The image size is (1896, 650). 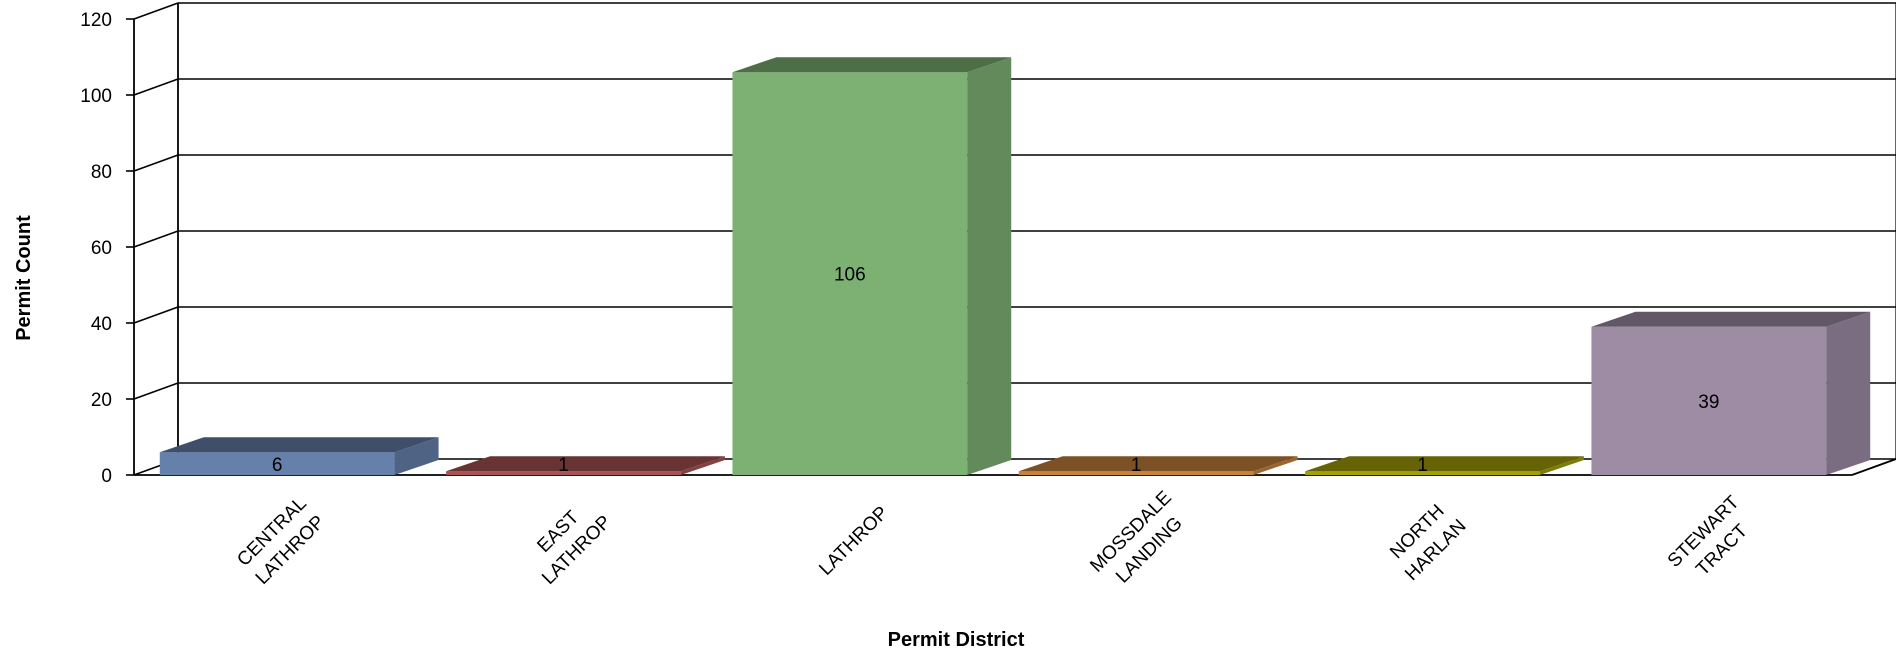 What do you see at coordinates (101, 324) in the screenshot?
I see `y-tick-label: 40` at bounding box center [101, 324].